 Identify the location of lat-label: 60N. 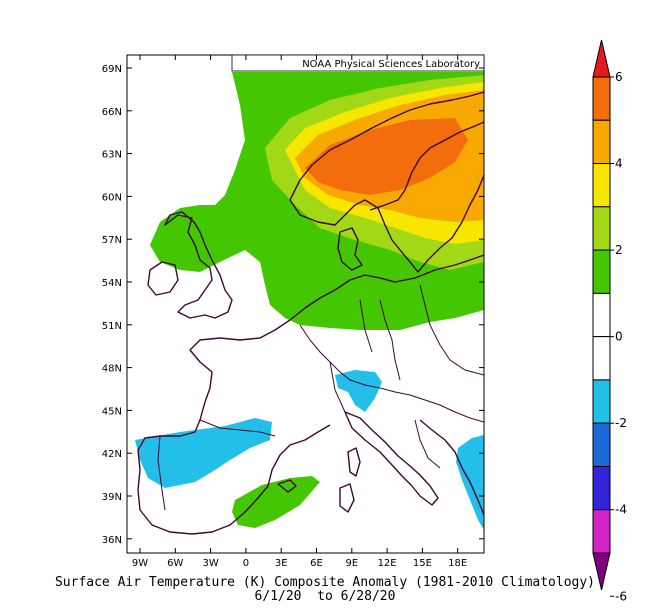
(112, 197).